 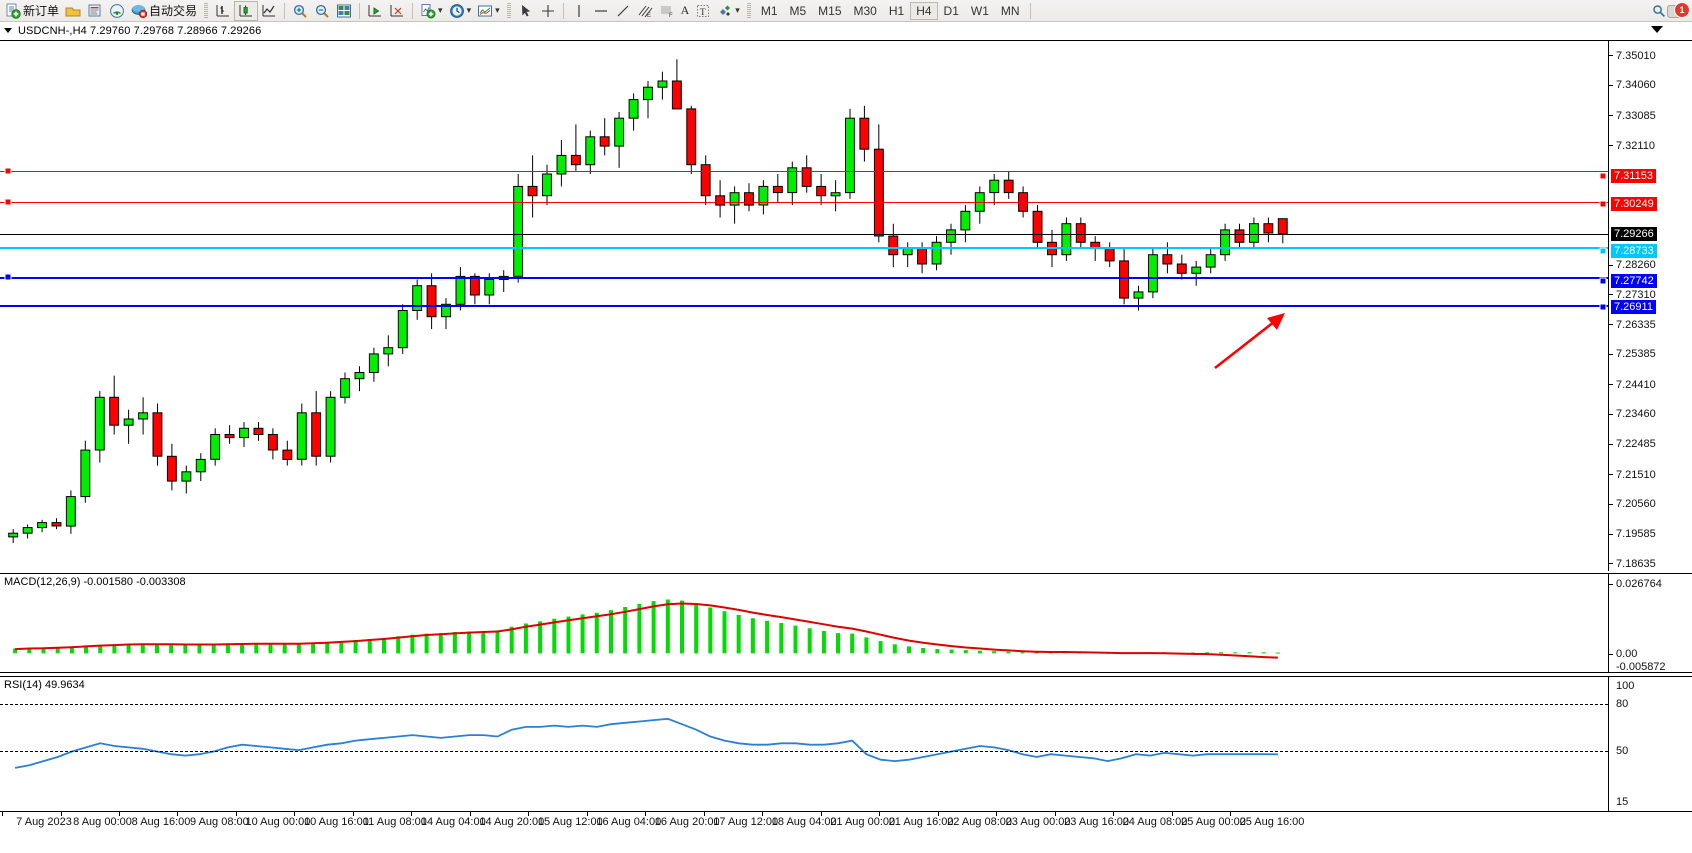 I want to click on shift-end-button, so click(x=375, y=11).